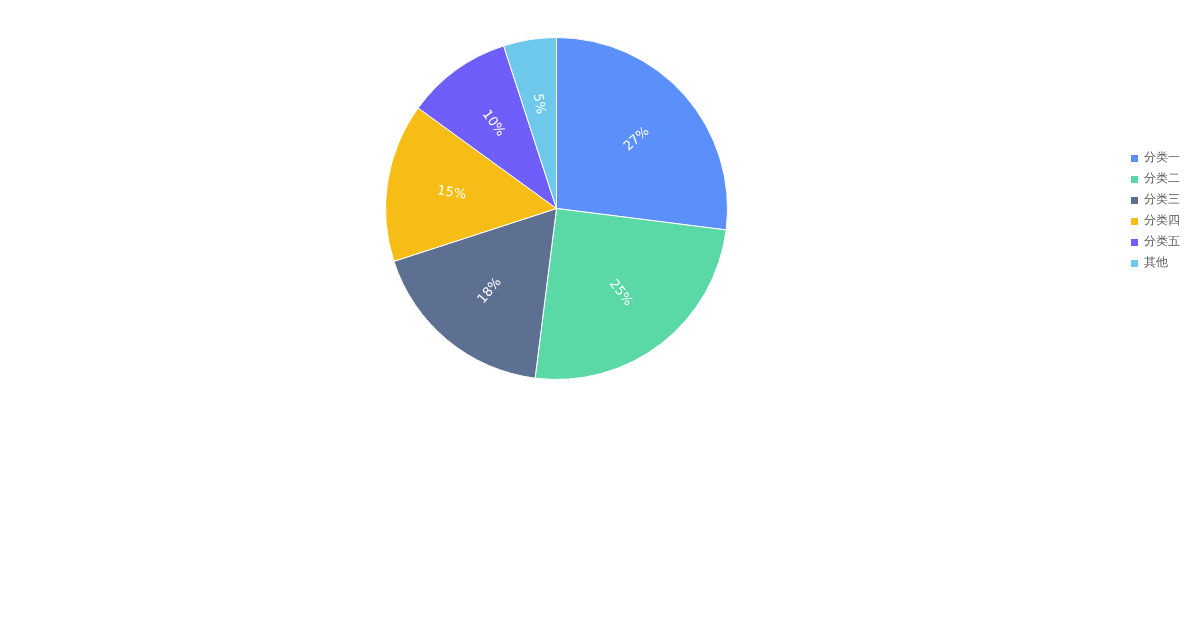  I want to click on legend-label: 分类四, so click(1162, 220).